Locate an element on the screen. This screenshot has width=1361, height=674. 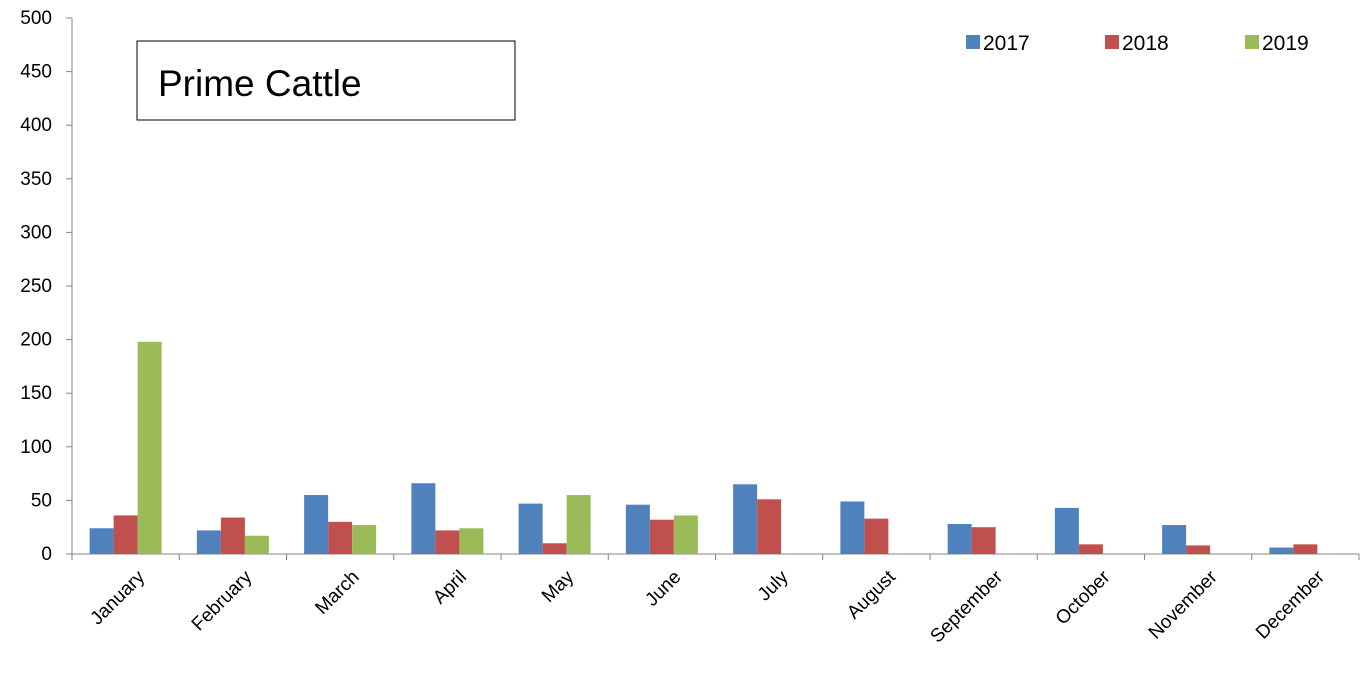
bar-2017-march is located at coordinates (316, 524).